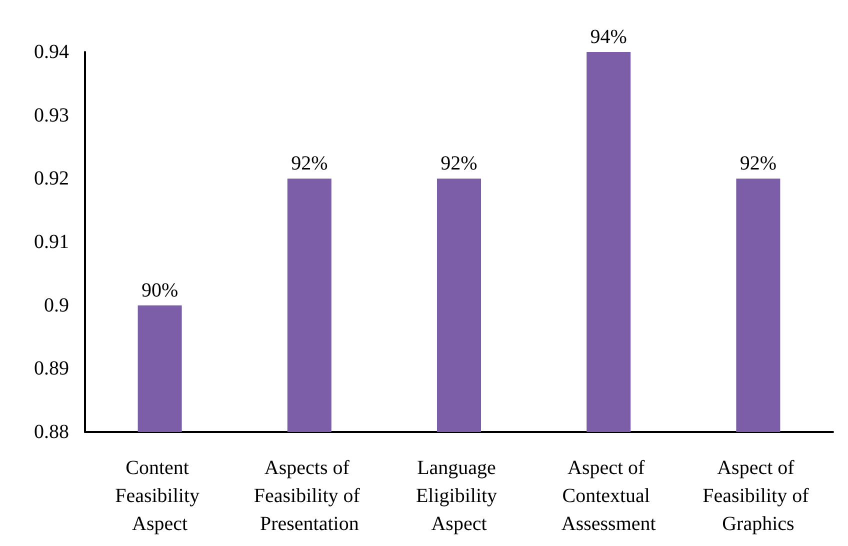 This screenshot has height=546, width=848. What do you see at coordinates (51, 432) in the screenshot?
I see `y-tick-label: 0.88` at bounding box center [51, 432].